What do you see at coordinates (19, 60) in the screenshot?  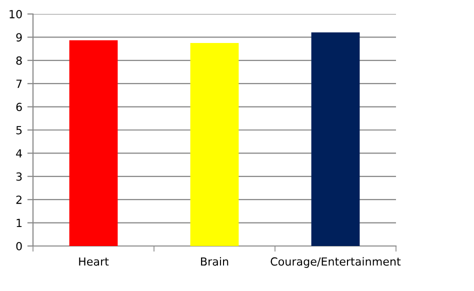 I see `y-tick-label: 8` at bounding box center [19, 60].